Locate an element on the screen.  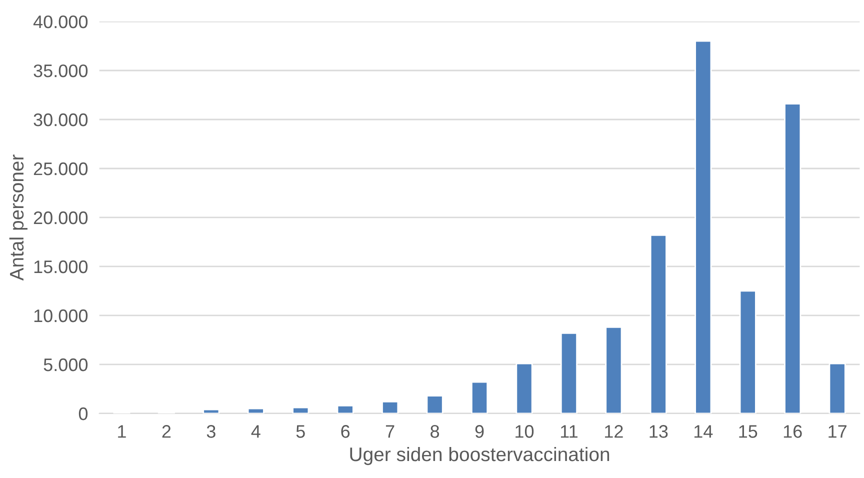
x-tick-label: 1 is located at coordinates (122, 431).